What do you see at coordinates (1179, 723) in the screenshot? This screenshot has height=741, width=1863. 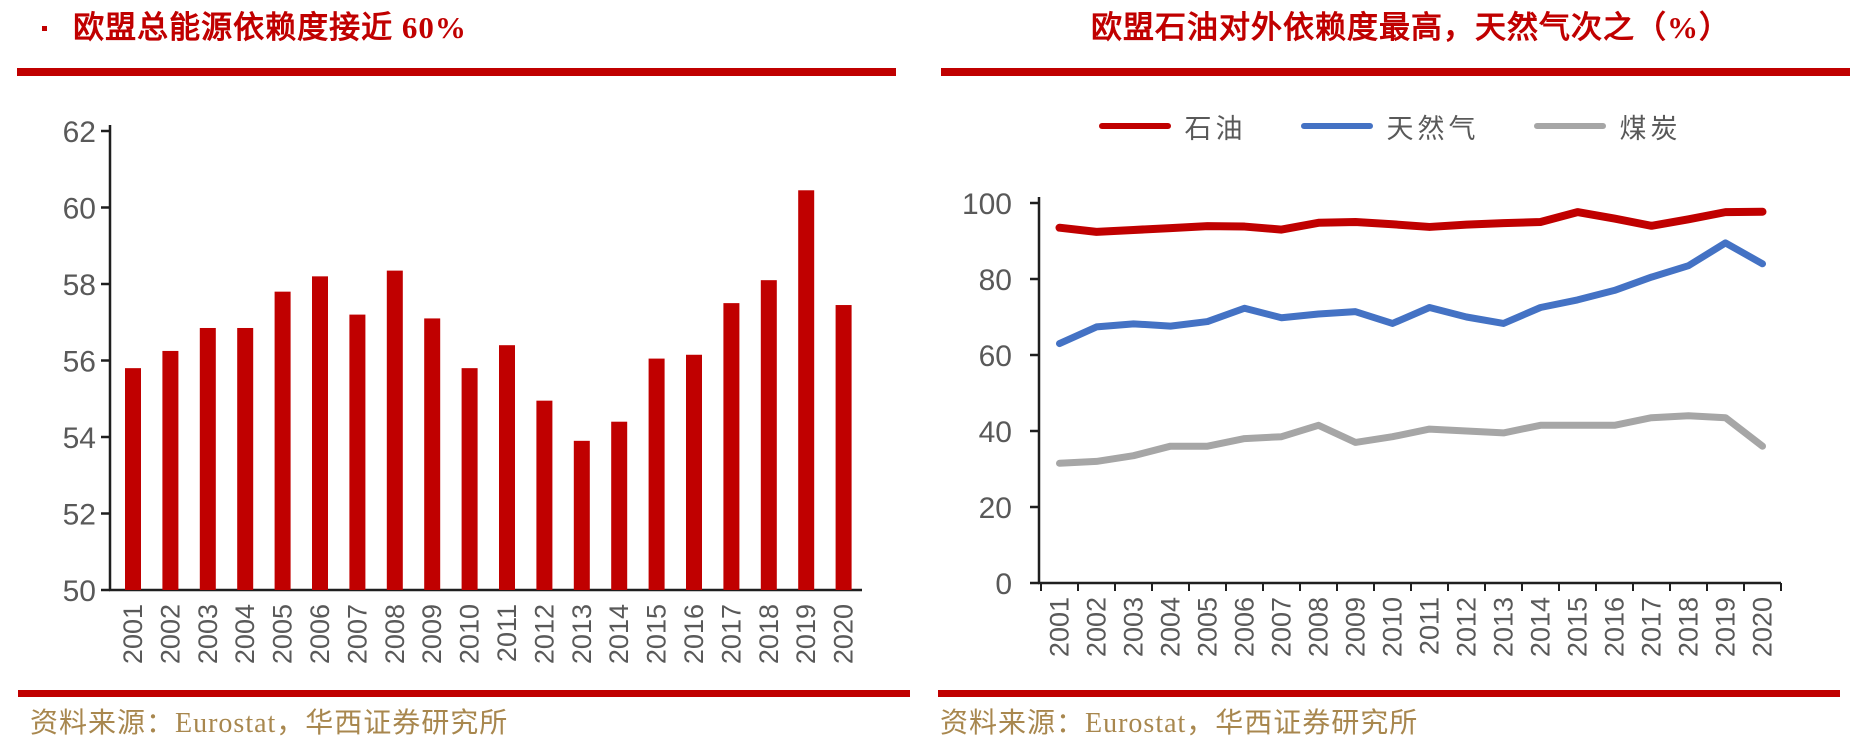 I see `right-source-text: 资料来源：Eurostat，华西证券研究所` at bounding box center [1179, 723].